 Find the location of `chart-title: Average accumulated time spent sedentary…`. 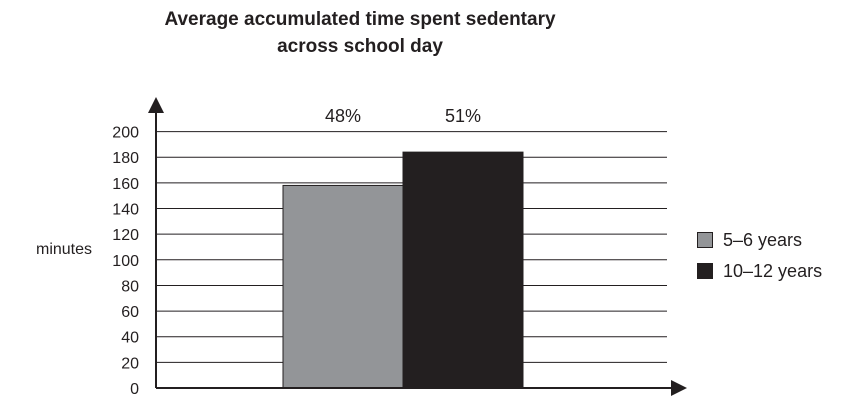

chart-title: Average accumulated time spent sedentary… is located at coordinates (360, 33).